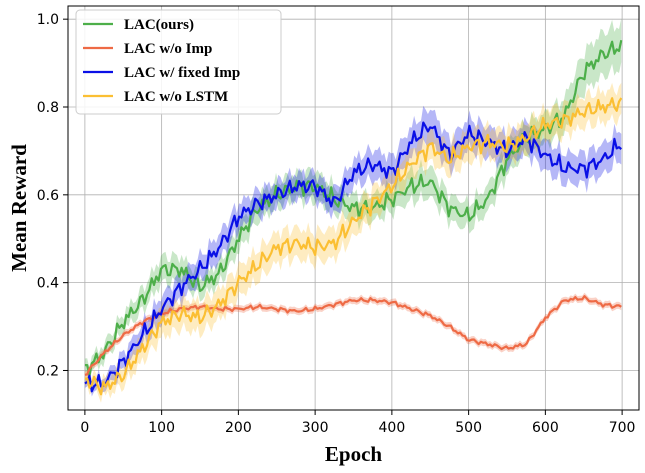 This screenshot has width=645, height=473. I want to click on y-axis-title: Mean Reward, so click(19, 208).